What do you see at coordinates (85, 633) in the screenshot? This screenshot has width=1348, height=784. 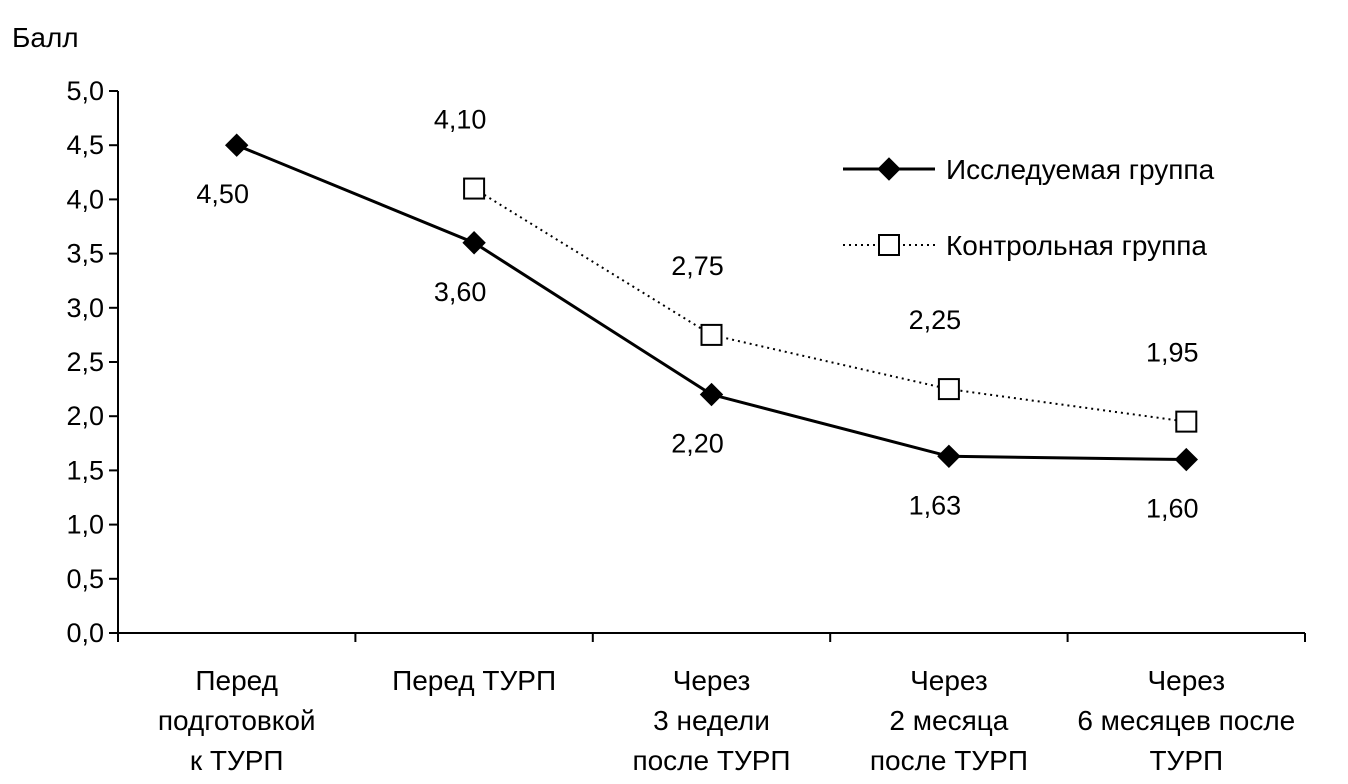 I see `y-tick-label: 0,0` at bounding box center [85, 633].